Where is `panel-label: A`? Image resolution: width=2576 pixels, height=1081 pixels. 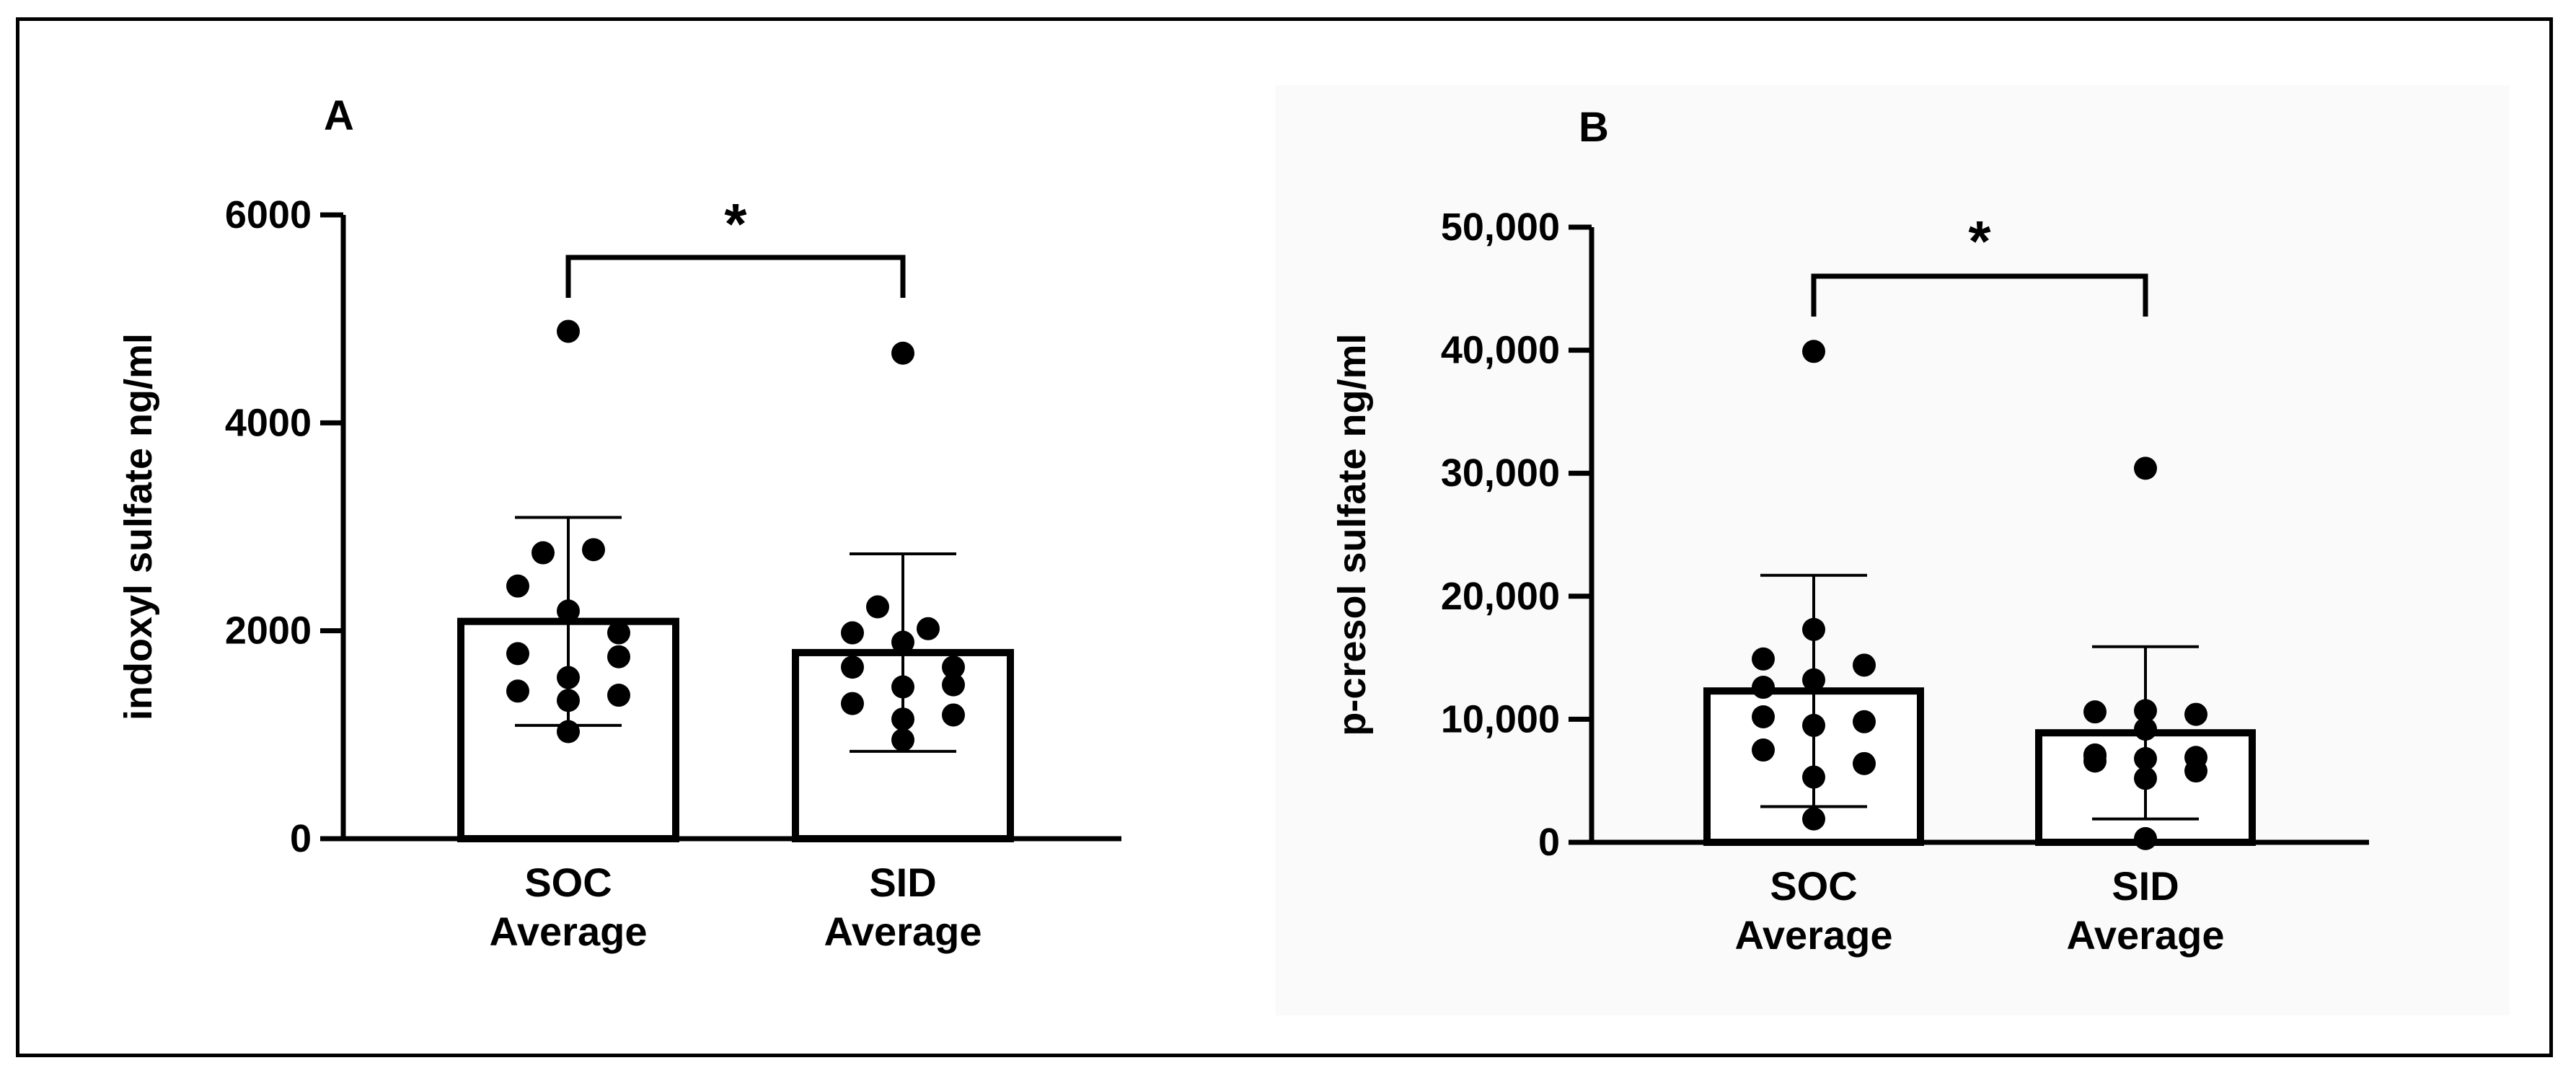
panel-label: A is located at coordinates (339, 115).